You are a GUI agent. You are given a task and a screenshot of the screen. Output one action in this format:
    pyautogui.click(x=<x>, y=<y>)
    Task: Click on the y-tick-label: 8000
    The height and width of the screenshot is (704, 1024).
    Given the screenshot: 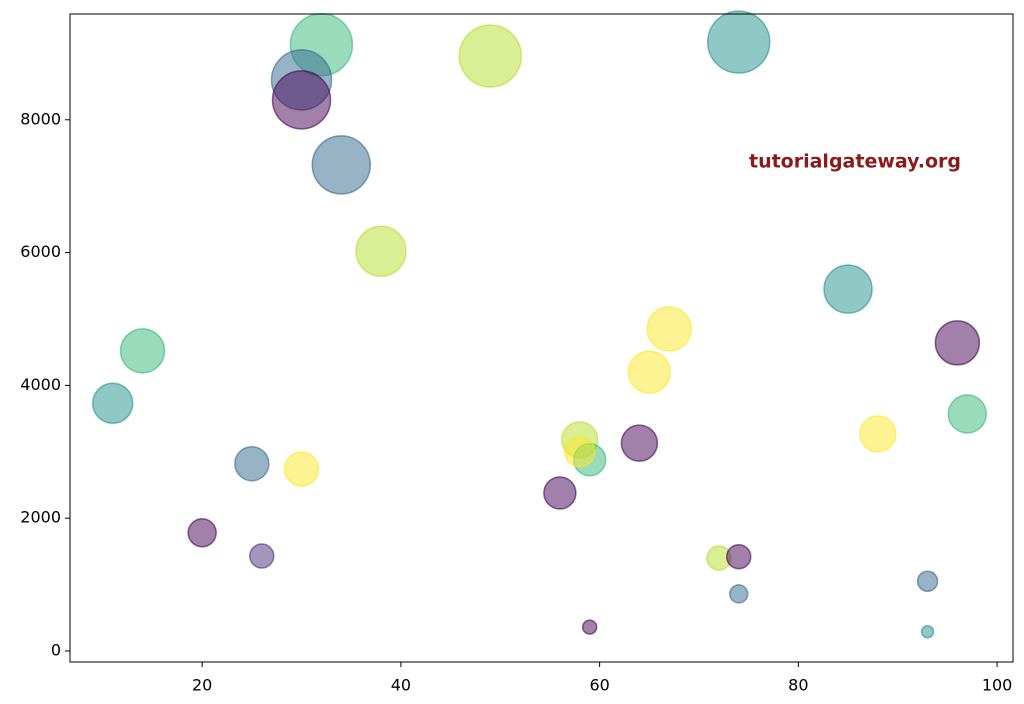 What is the action you would take?
    pyautogui.click(x=40, y=118)
    